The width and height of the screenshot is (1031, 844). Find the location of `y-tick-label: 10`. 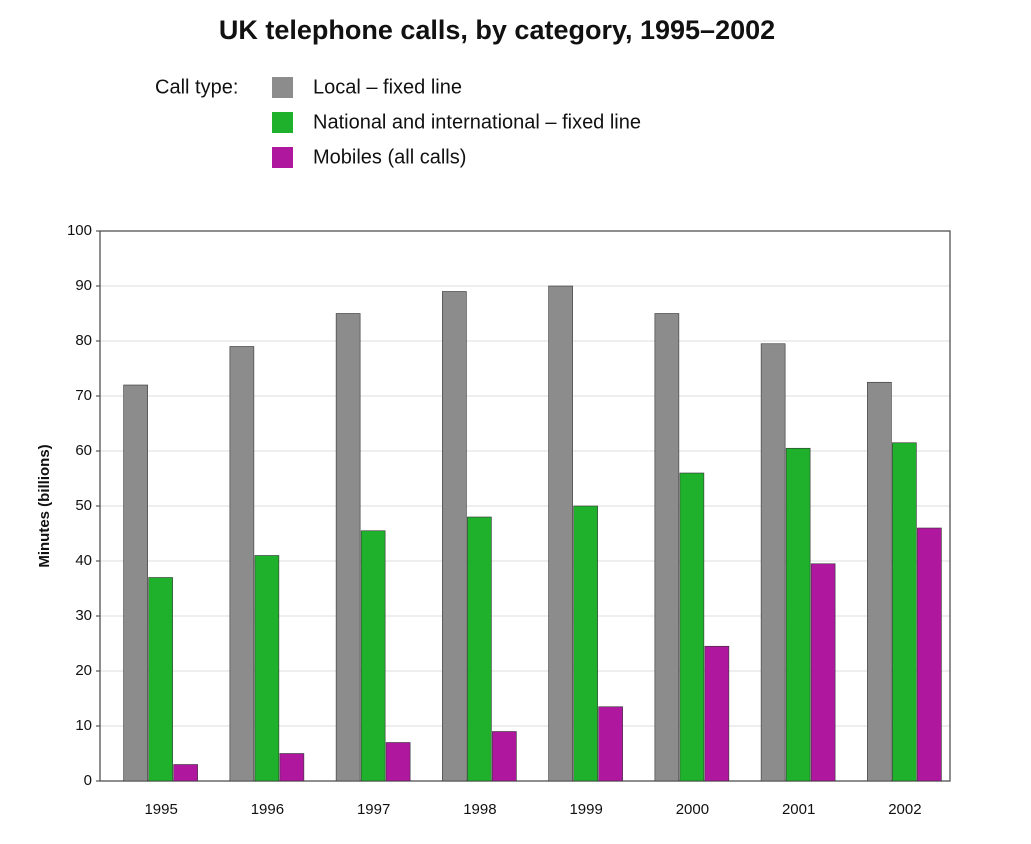

y-tick-label: 10 is located at coordinates (83, 725).